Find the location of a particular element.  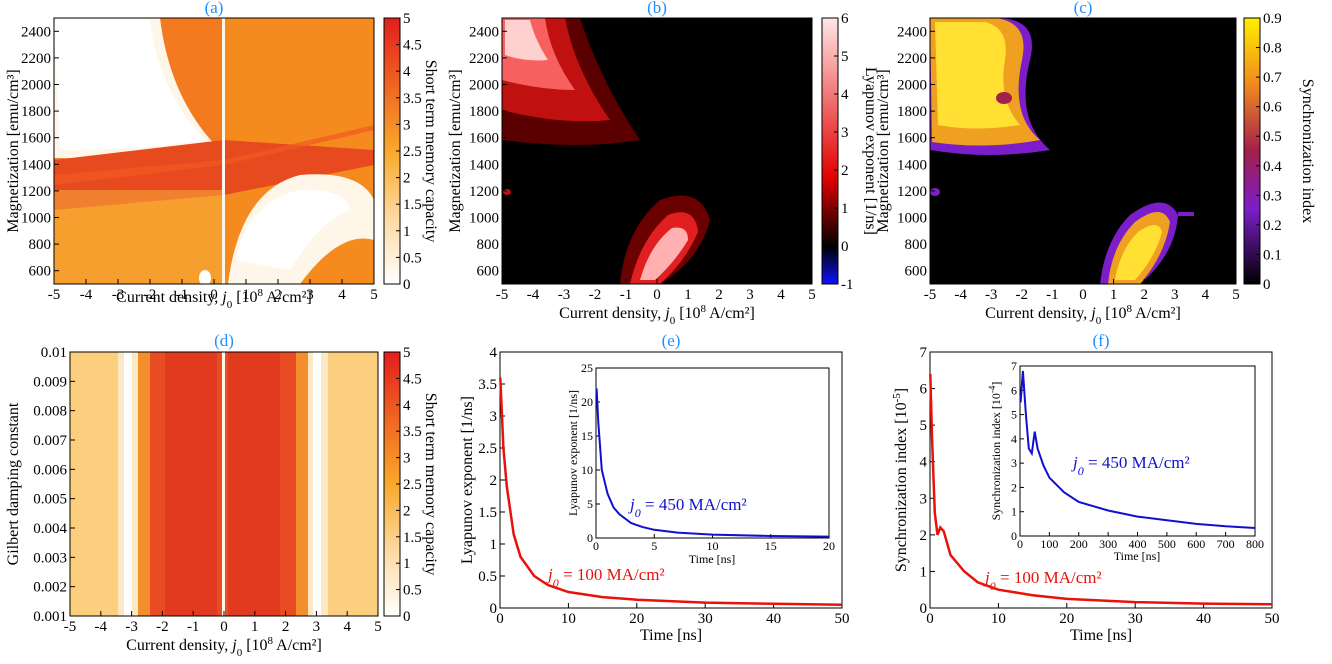

a-ytick-label: 1000 is located at coordinates (36, 219).